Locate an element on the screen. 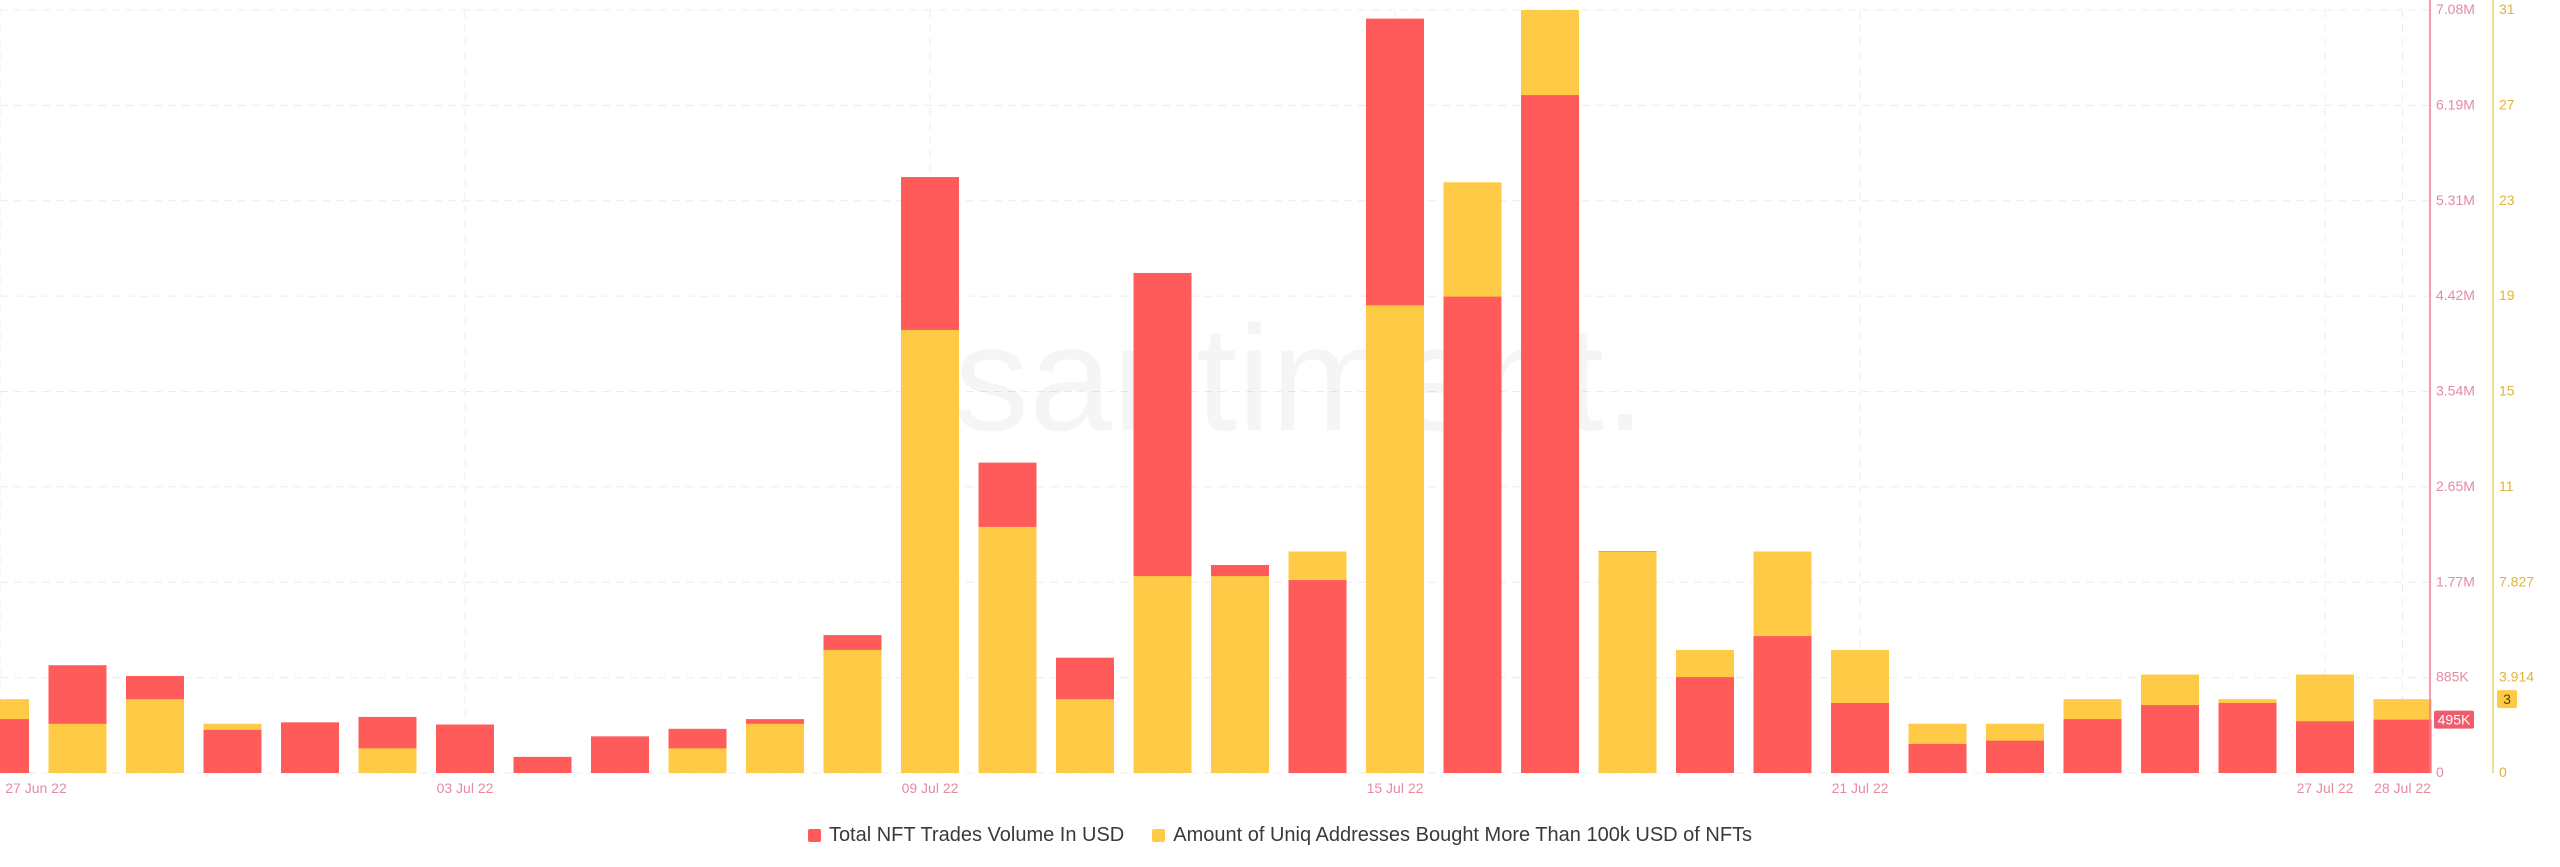  last-value-left-badge is located at coordinates (2454, 719).